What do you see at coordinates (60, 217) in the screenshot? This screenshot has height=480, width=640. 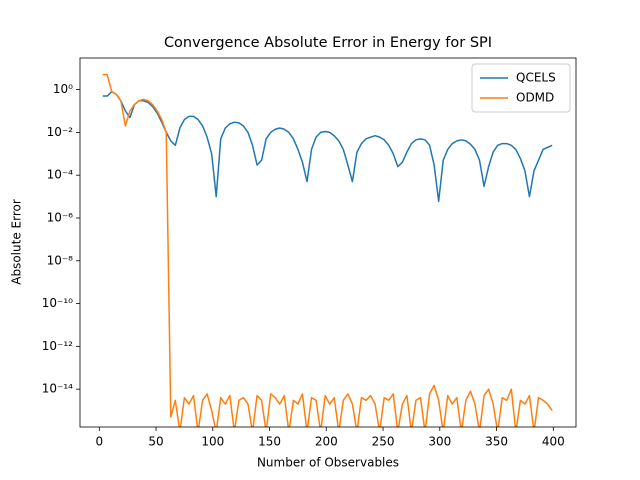 I see `y-tick-label: 10⁻⁶` at bounding box center [60, 217].